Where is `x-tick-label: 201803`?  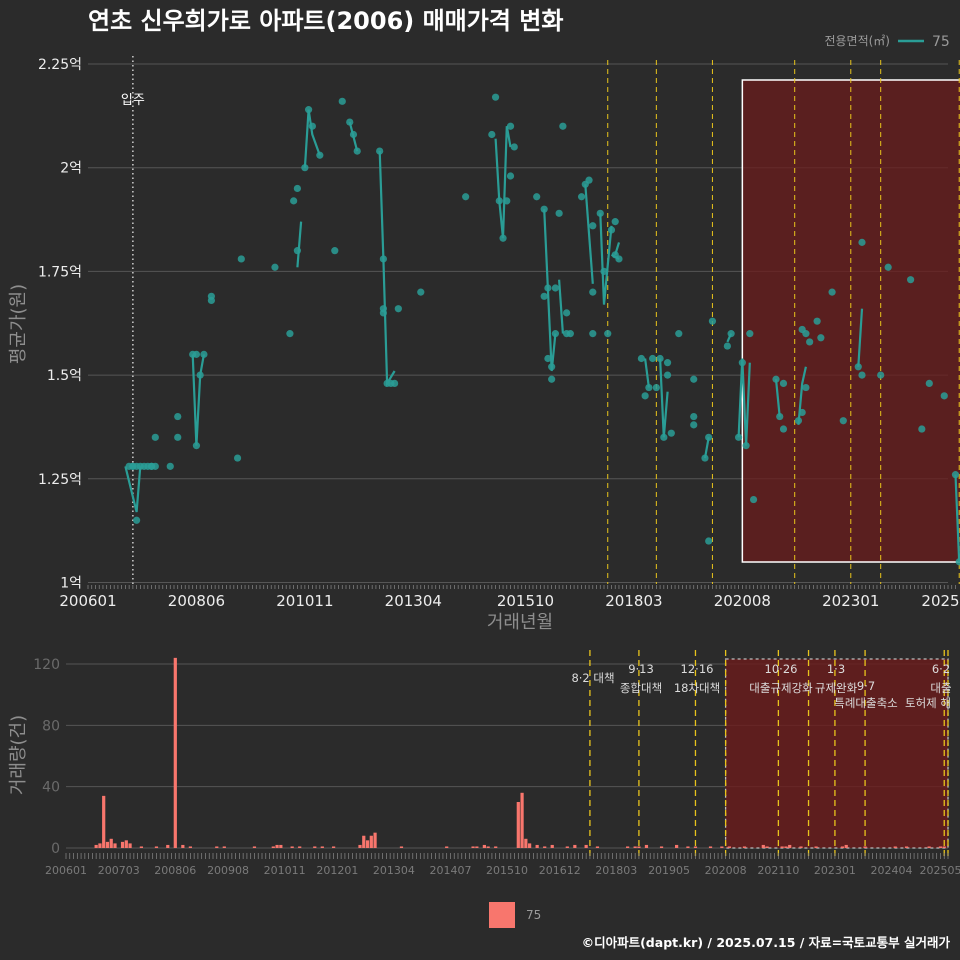 x-tick-label: 201803 is located at coordinates (616, 870).